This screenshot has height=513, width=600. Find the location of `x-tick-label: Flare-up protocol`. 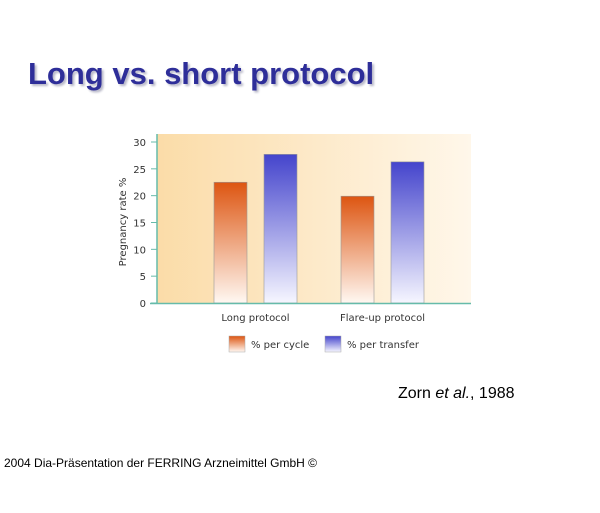

x-tick-label: Flare-up protocol is located at coordinates (382, 318).